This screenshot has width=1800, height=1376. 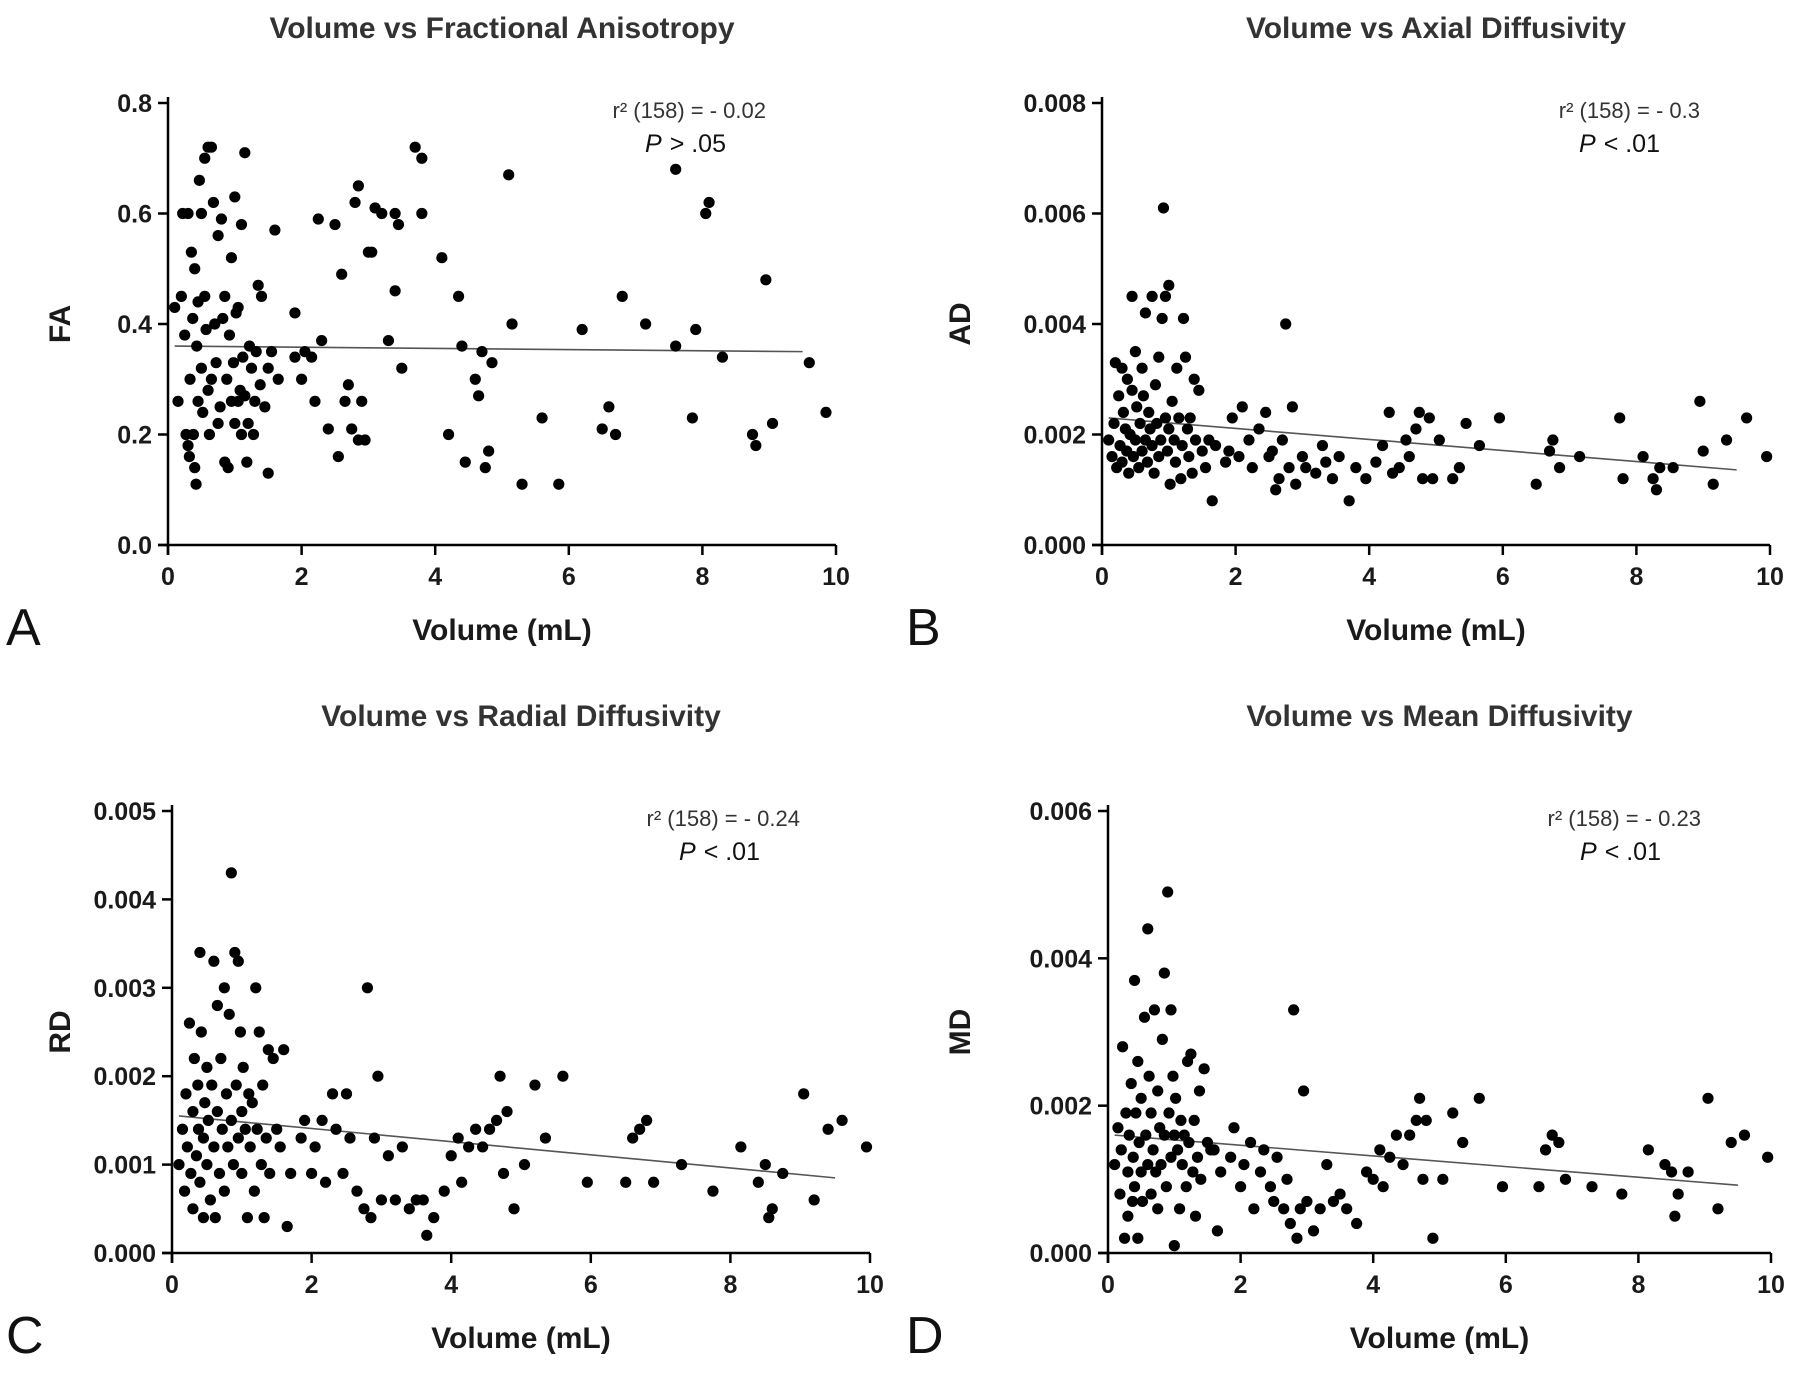 I want to click on p-value: P > .05, so click(x=685, y=144).